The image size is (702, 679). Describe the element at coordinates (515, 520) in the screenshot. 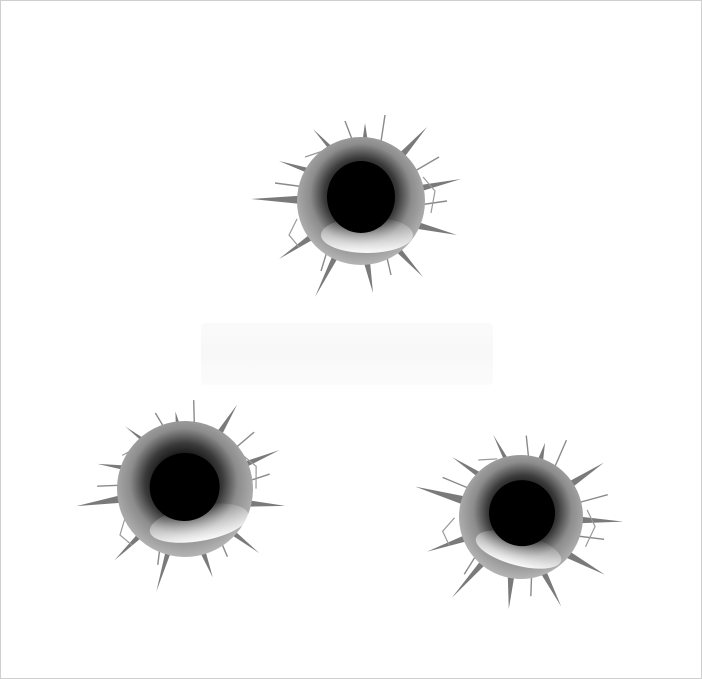

I see `bullet-hole-bottom-right` at that location.